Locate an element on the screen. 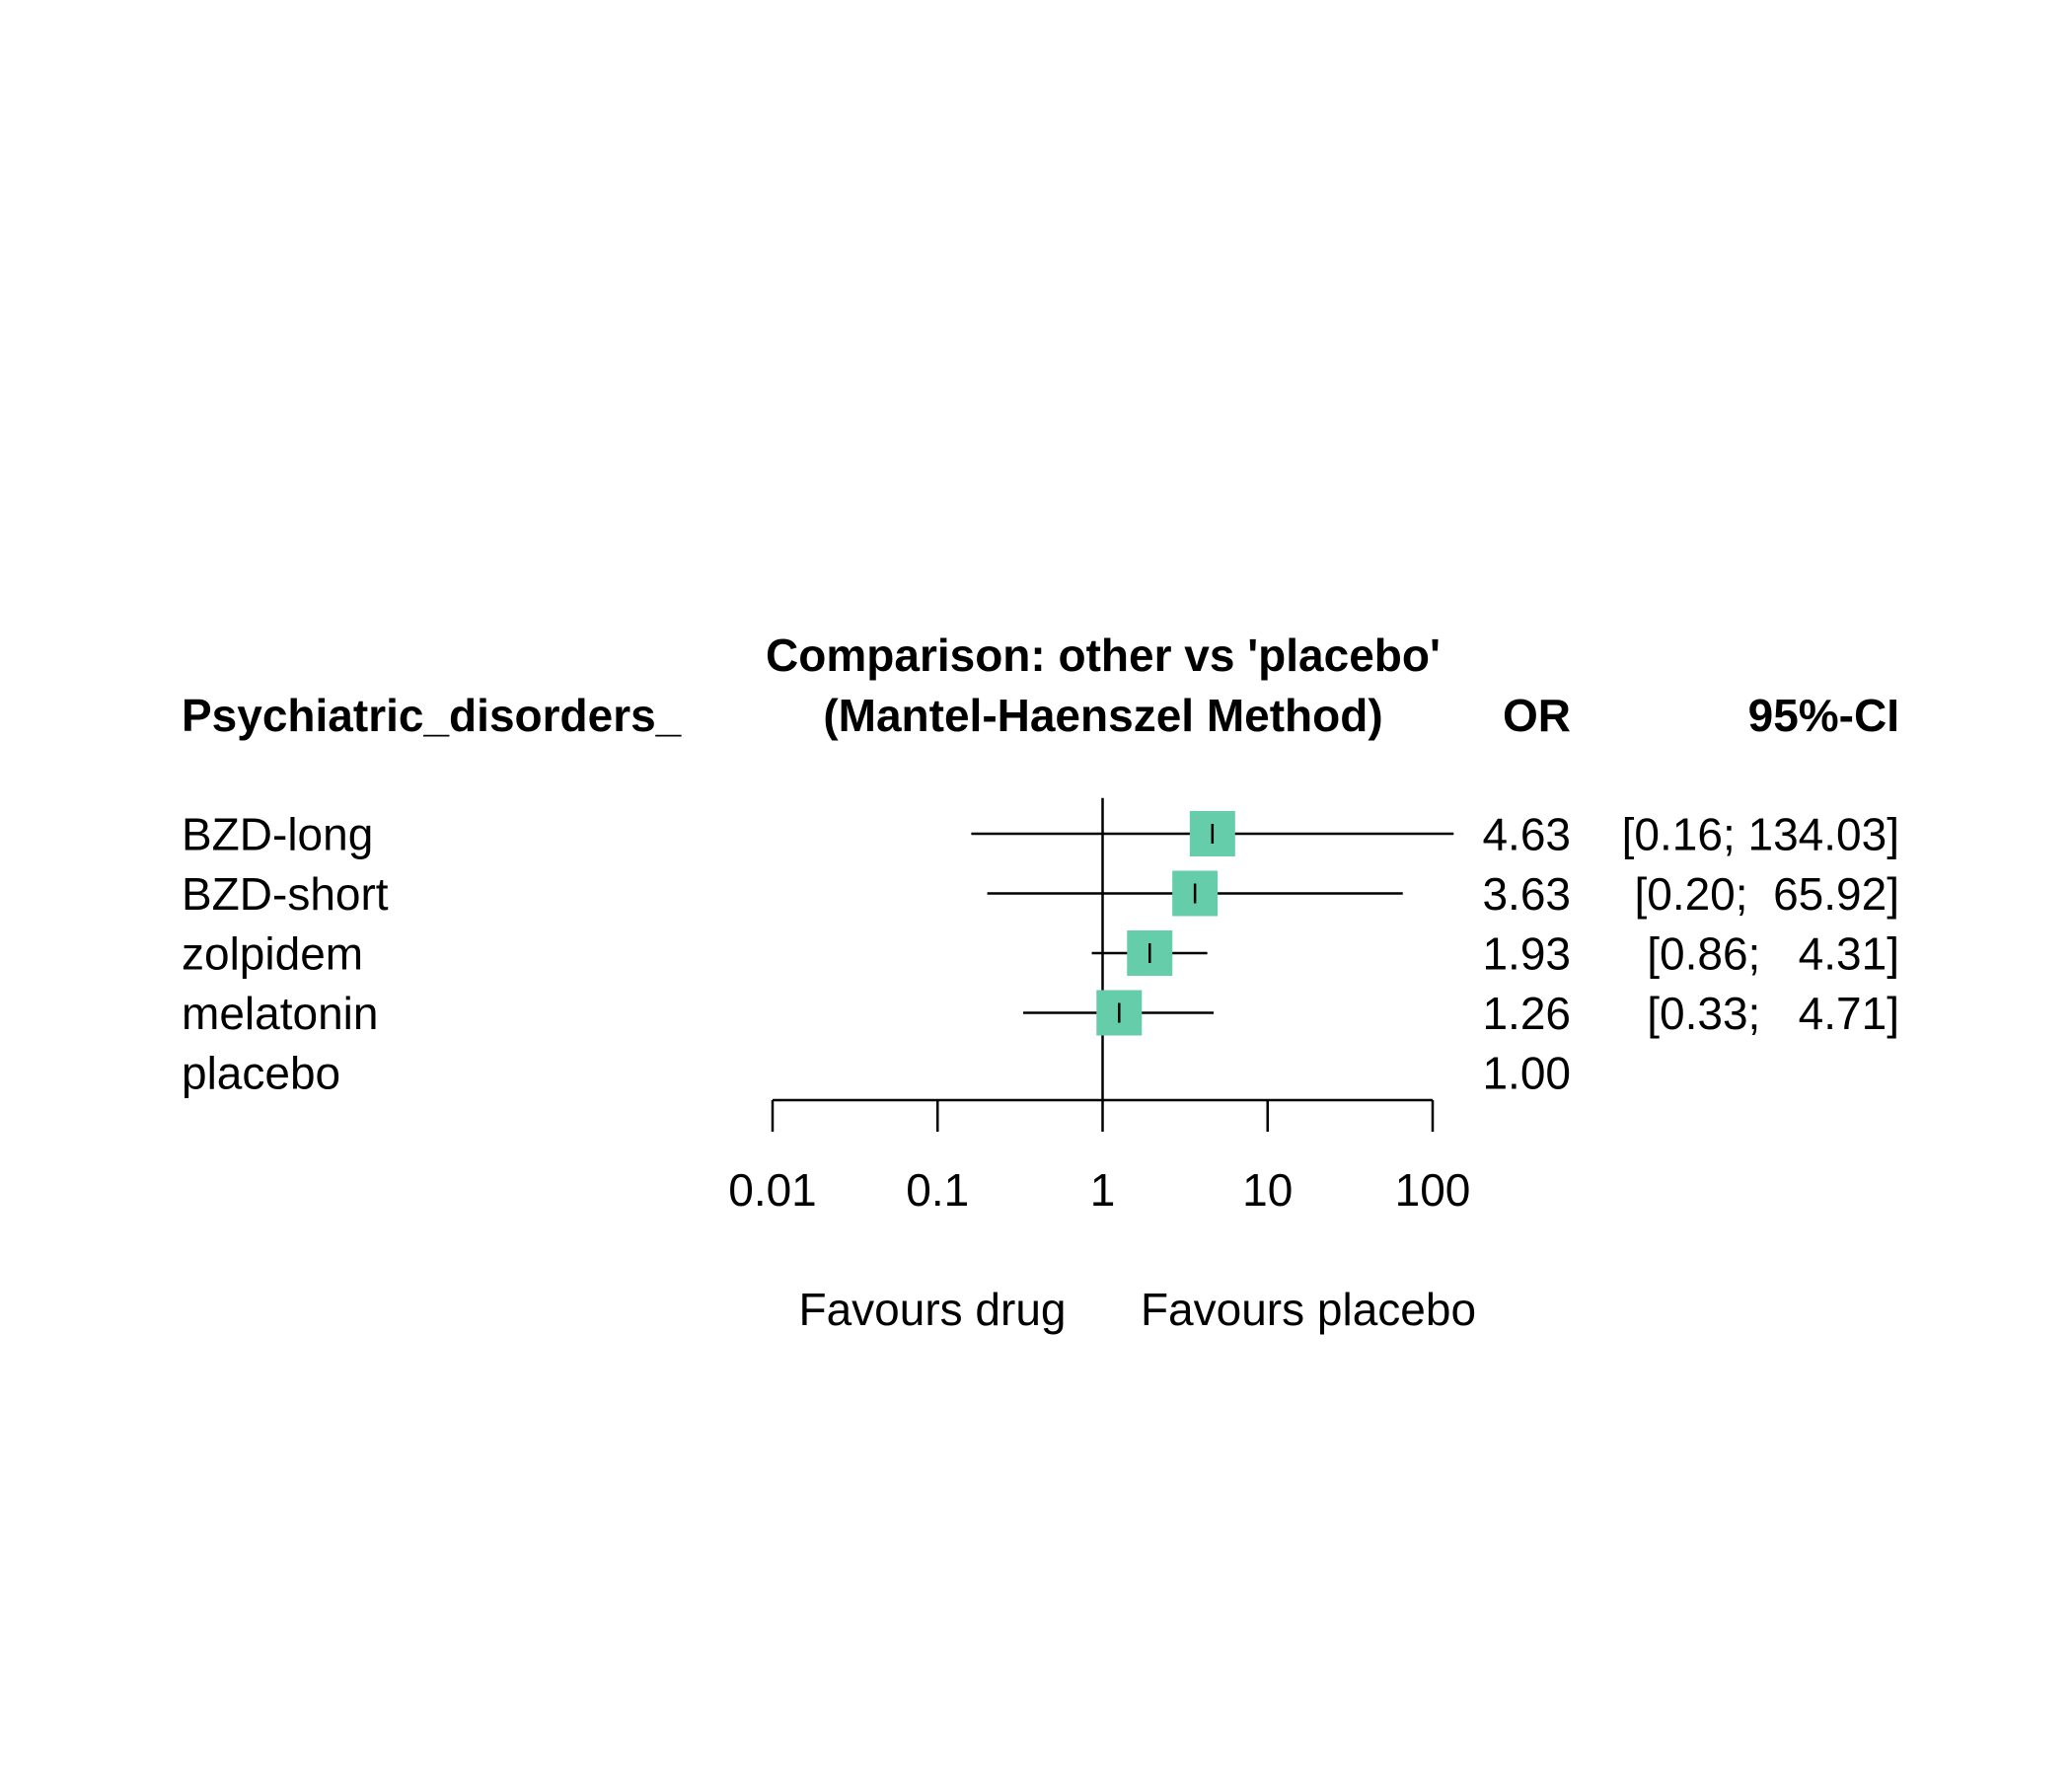  or-value: 1.26 is located at coordinates (1527, 1014).